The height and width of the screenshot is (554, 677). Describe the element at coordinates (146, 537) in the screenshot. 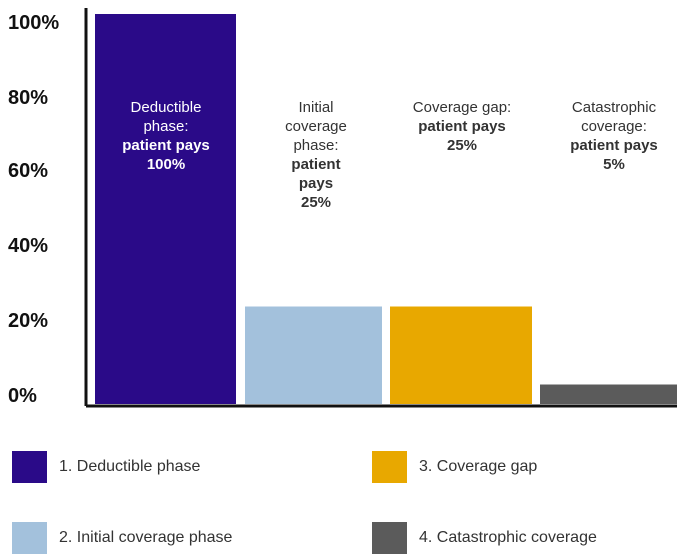

I see `legend-label-2: 2. Initial coverage phase` at that location.